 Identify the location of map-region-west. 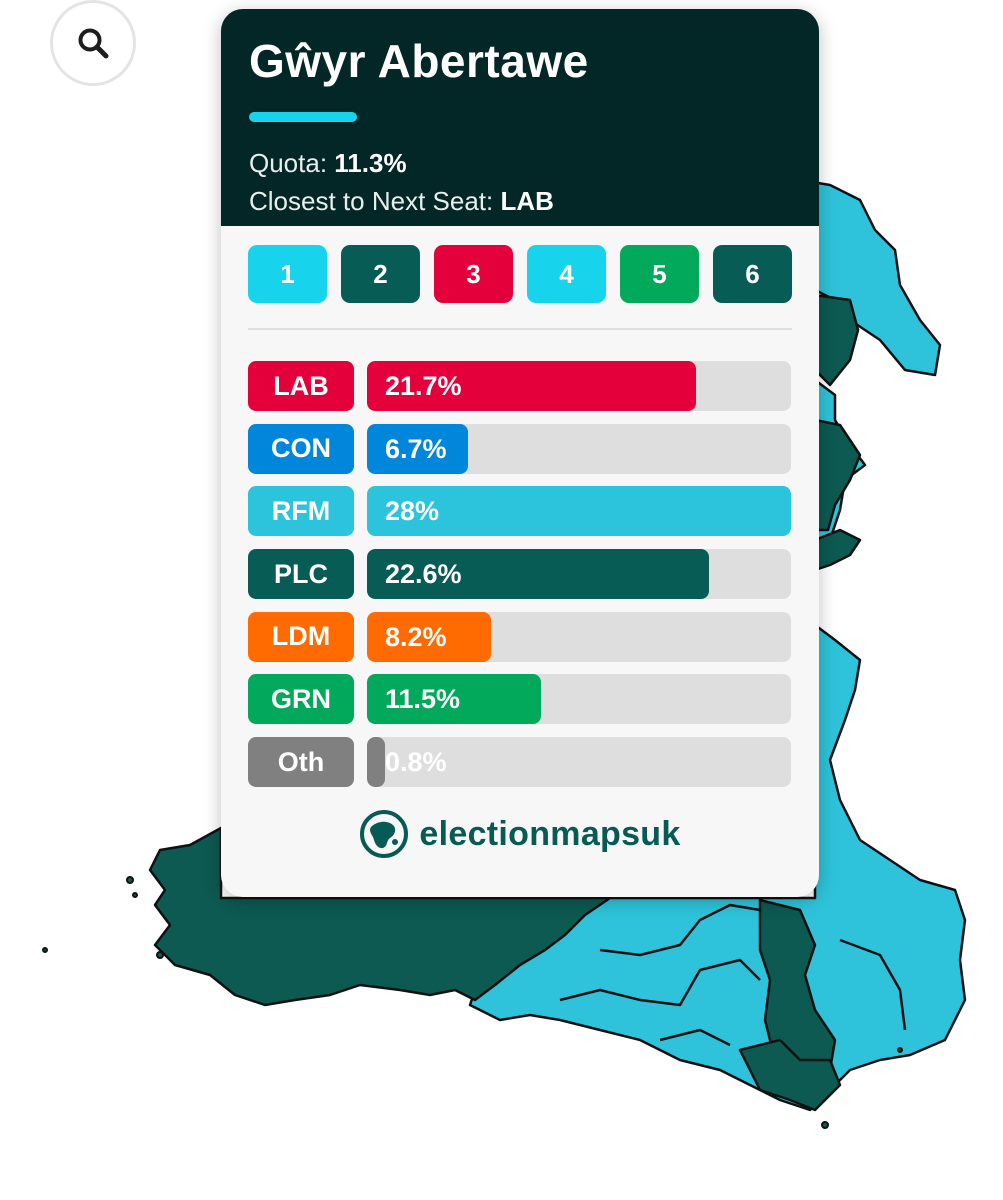
(380, 916).